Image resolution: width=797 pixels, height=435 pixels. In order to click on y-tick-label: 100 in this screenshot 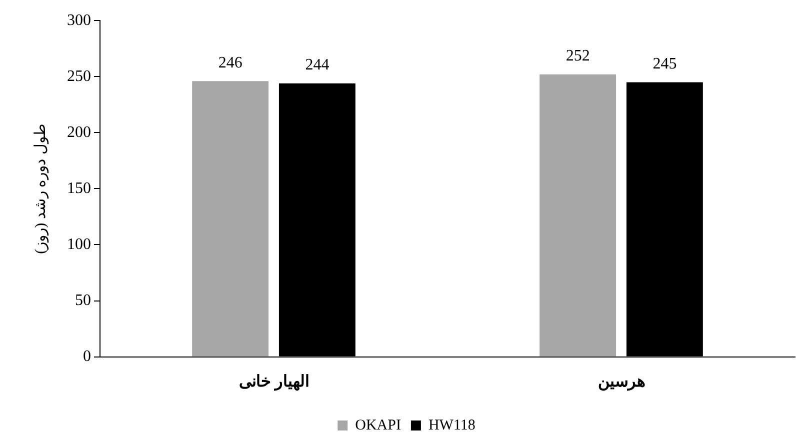, I will do `click(79, 244)`.